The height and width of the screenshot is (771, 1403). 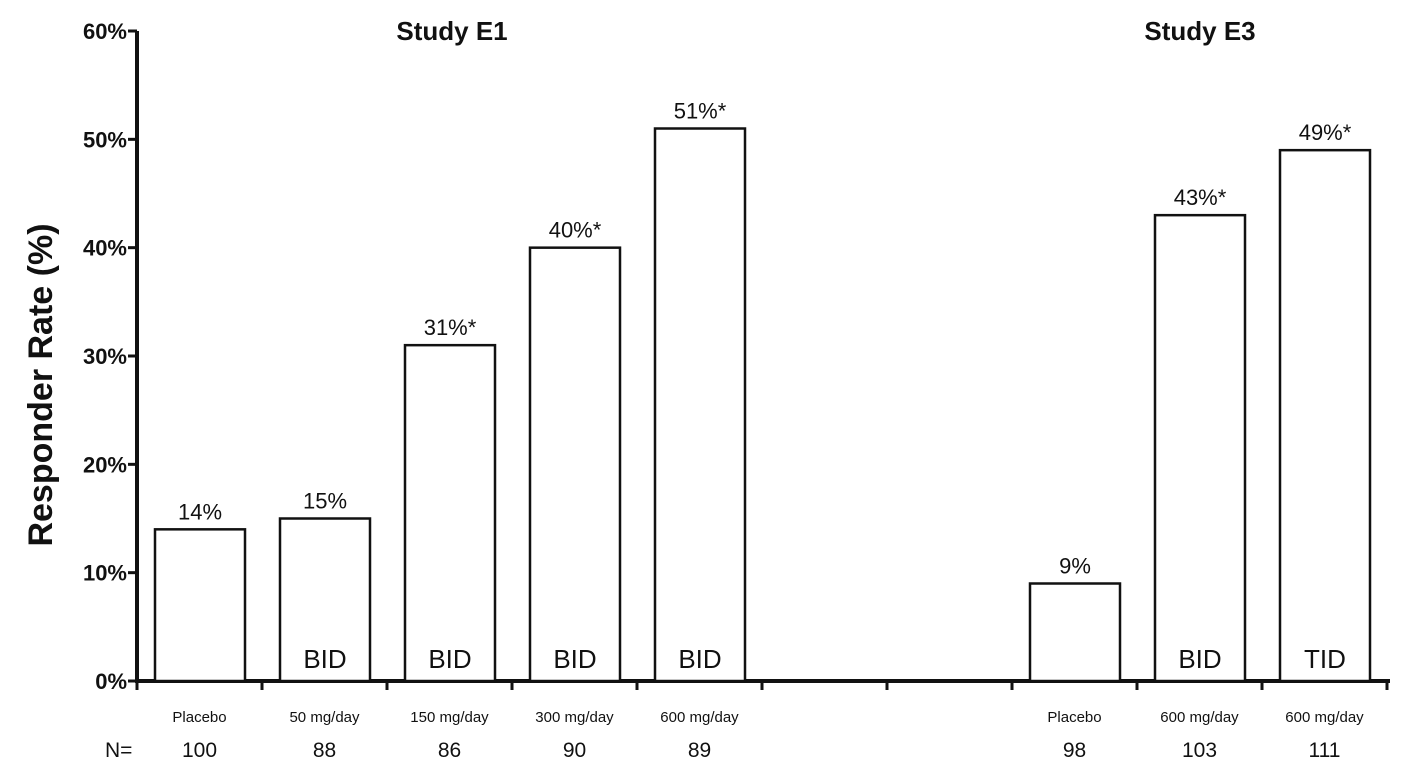 I want to click on y-tick-label: 50%, so click(x=105, y=139).